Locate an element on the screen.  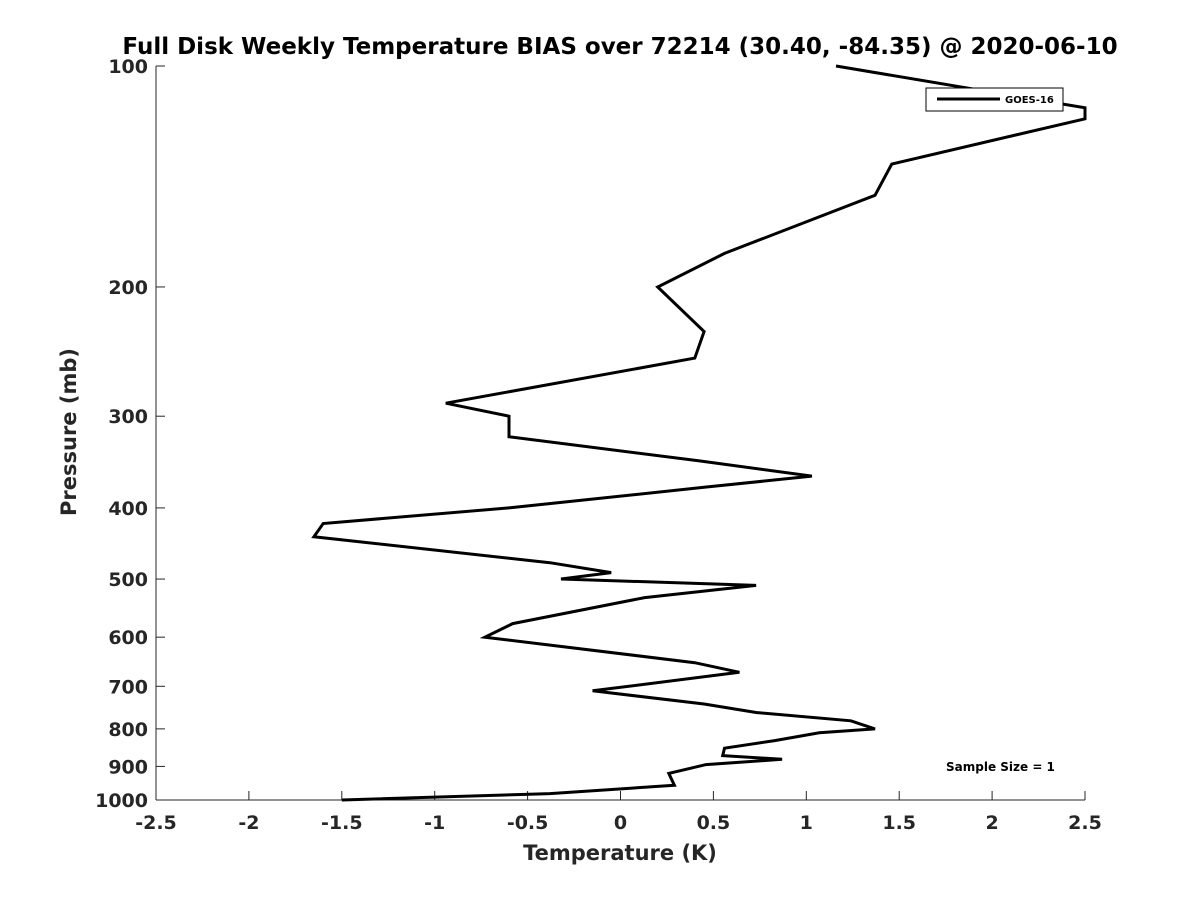
y-tick-label: 600 is located at coordinates (128, 638).